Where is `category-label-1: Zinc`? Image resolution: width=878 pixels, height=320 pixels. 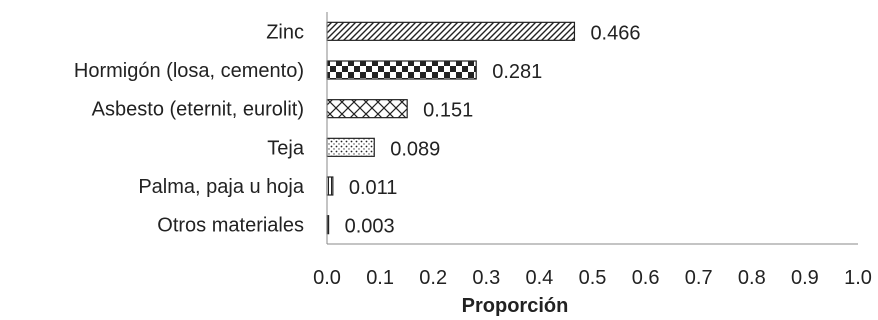
category-label-1: Zinc is located at coordinates (285, 32).